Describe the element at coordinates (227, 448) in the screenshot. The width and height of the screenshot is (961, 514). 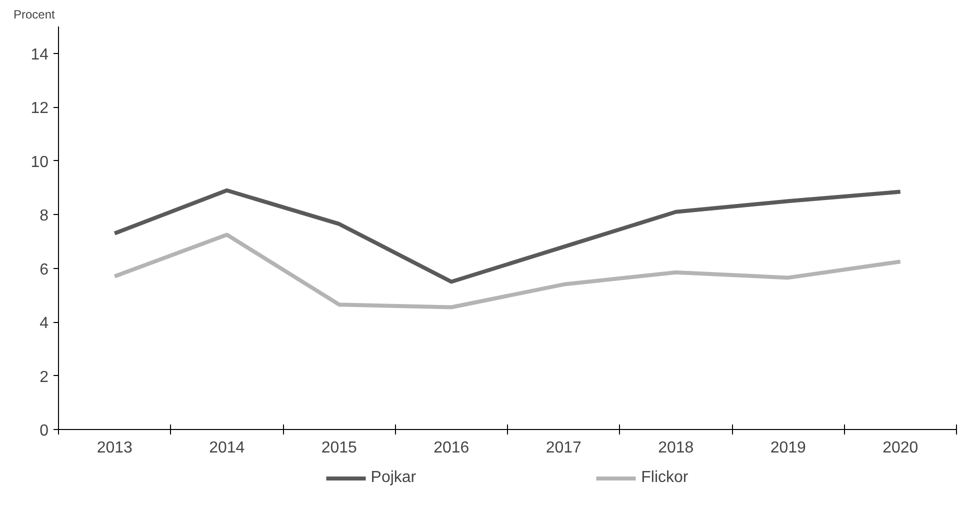
I see `x-tick-label: 2014` at that location.